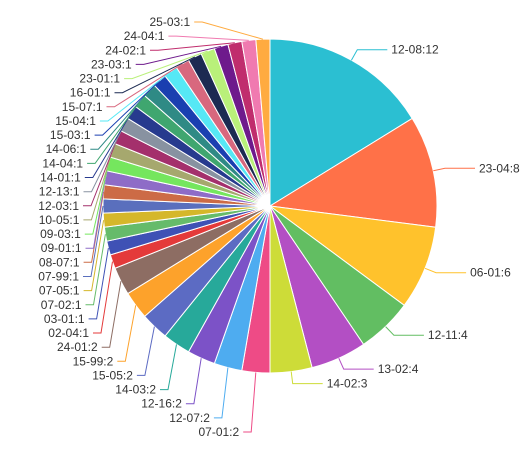 The image size is (527, 455). I want to click on pie-label-07-01: 07-01:2, so click(218, 432).